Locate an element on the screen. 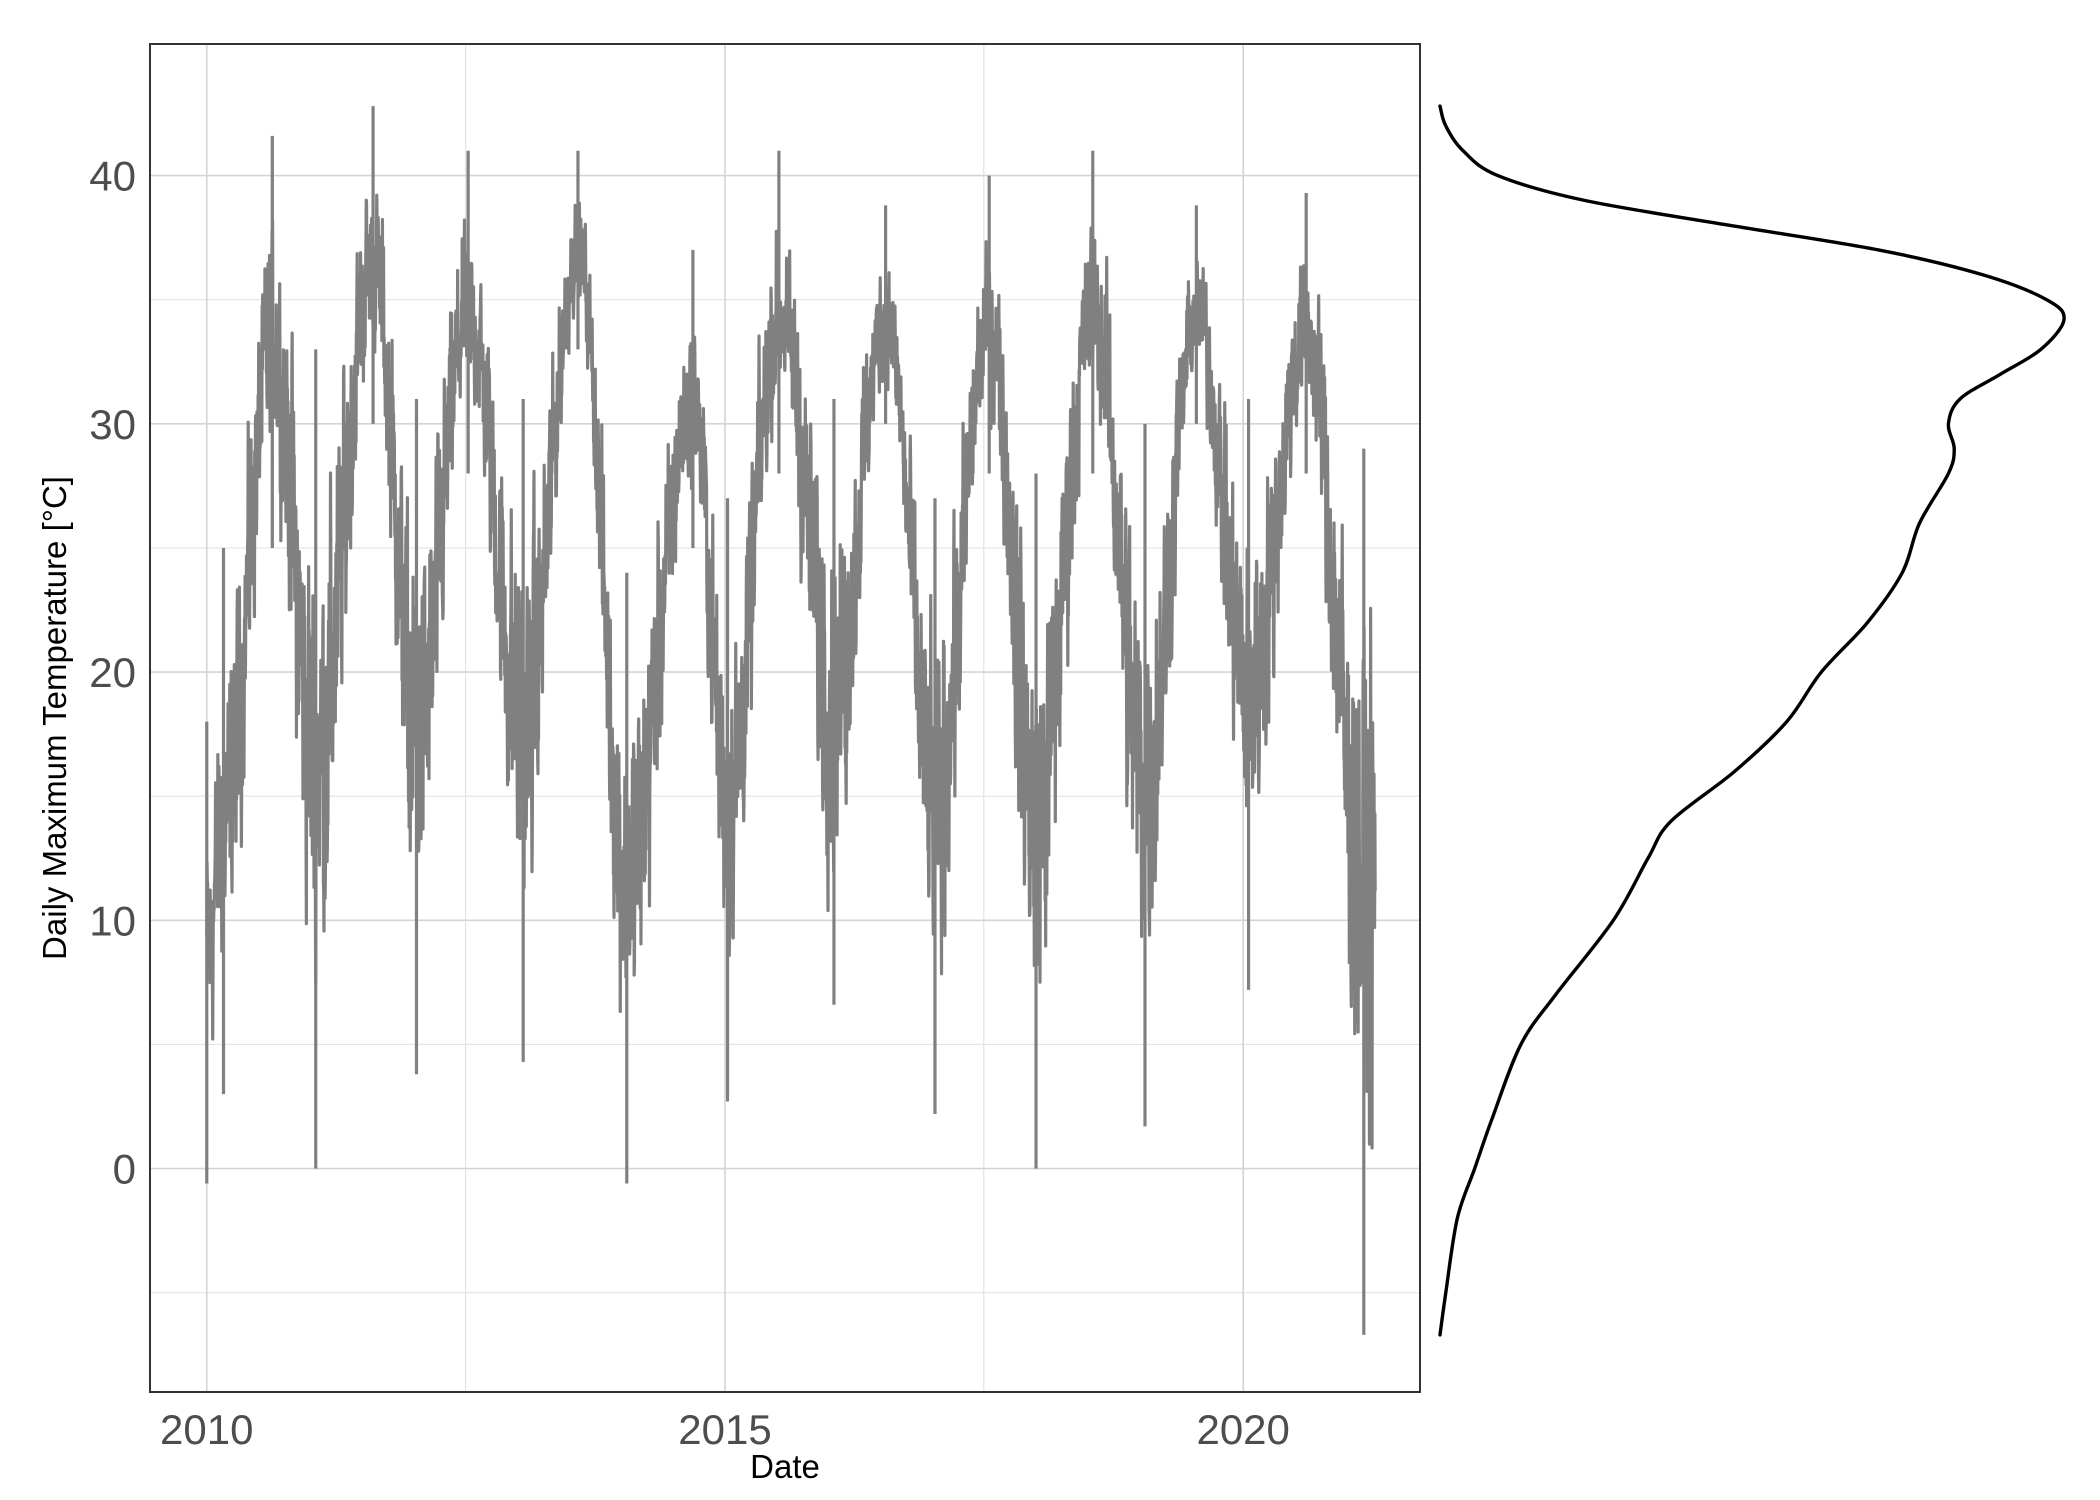 The height and width of the screenshot is (1500, 2100). y-tick-label: 0 is located at coordinates (124, 1169).